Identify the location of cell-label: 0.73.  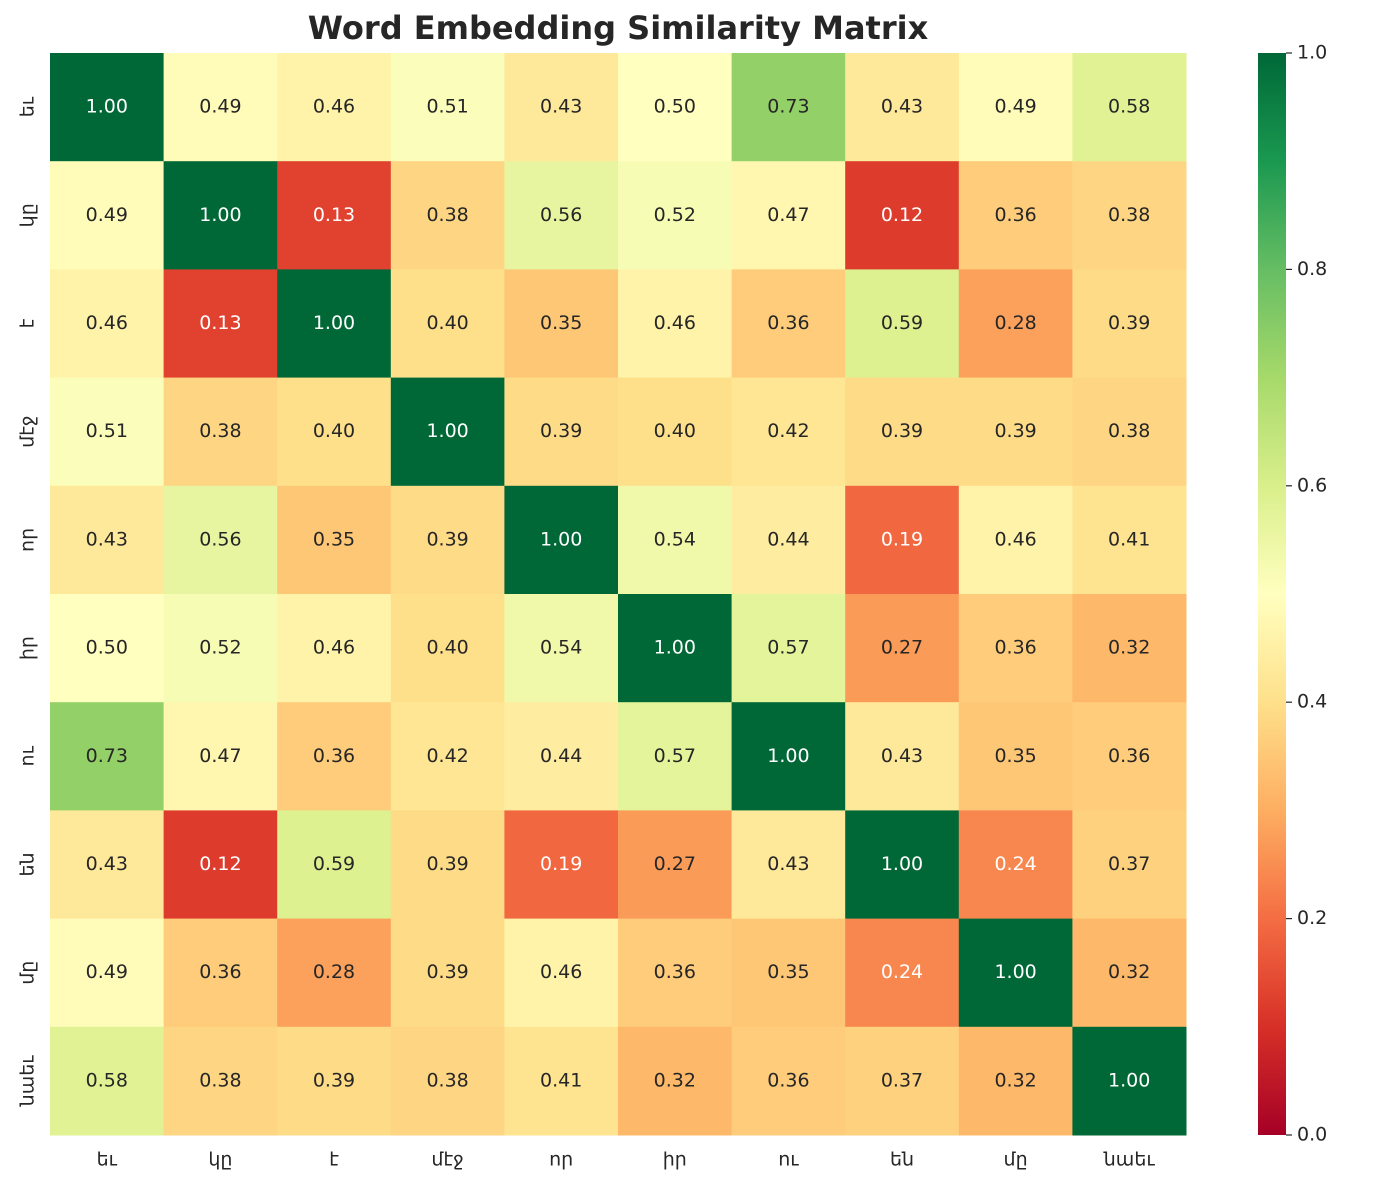
(107, 756).